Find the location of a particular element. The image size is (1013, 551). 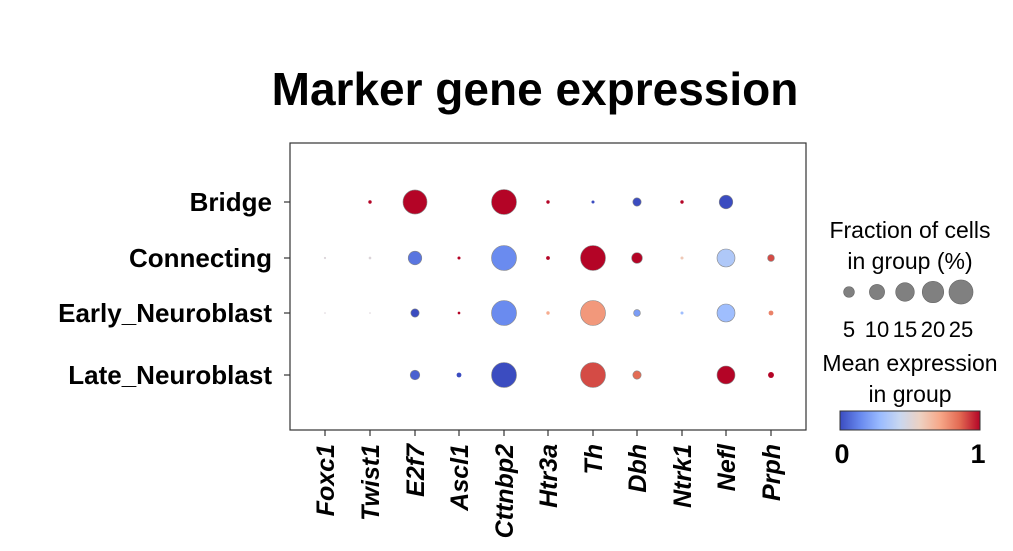

size-legend-label: 15 is located at coordinates (905, 329).